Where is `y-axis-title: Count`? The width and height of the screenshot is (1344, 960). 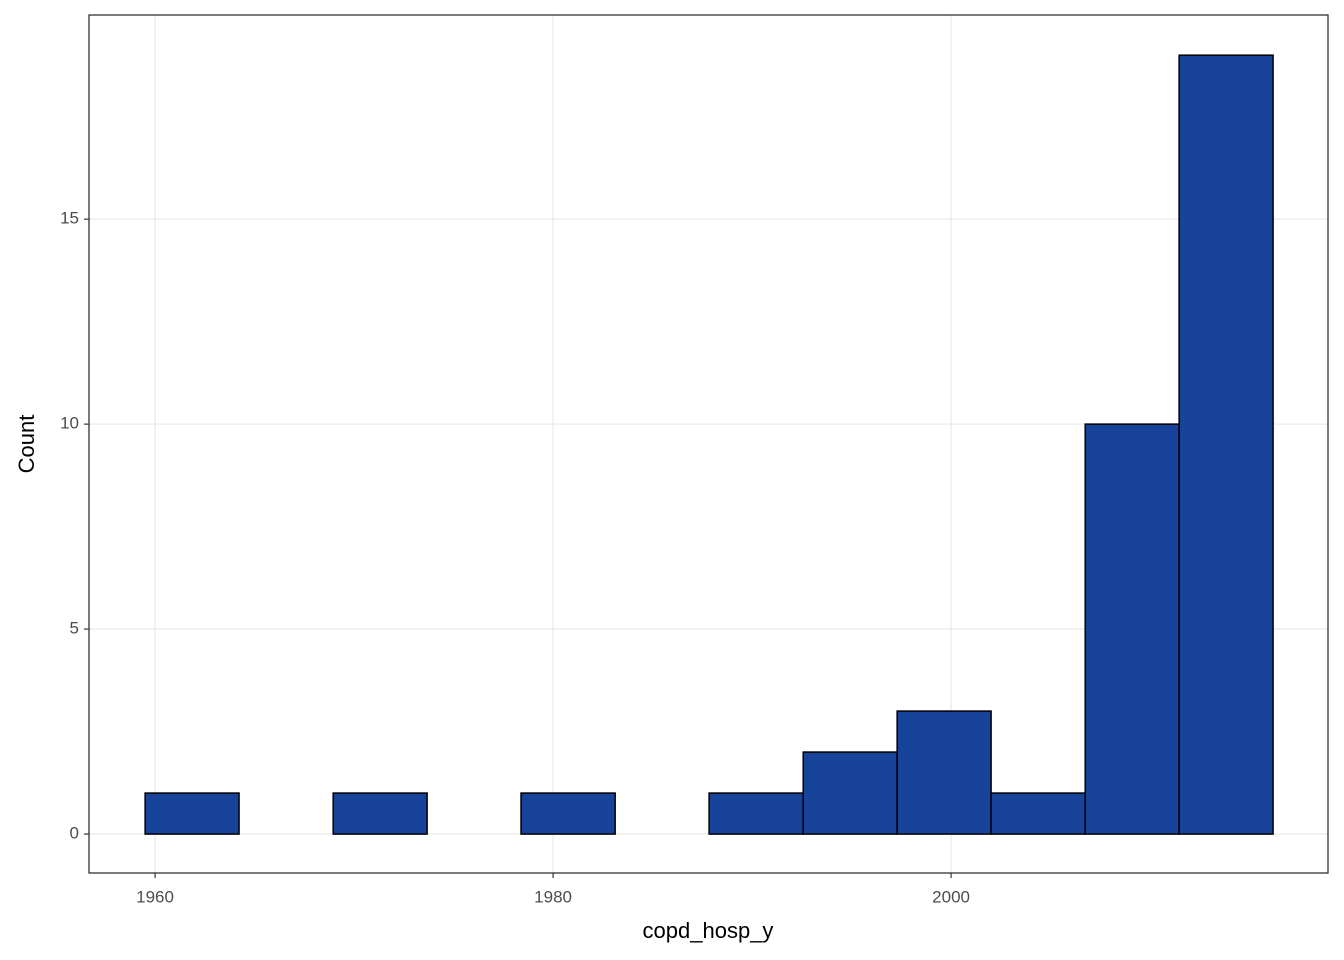 y-axis-title: Count is located at coordinates (26, 444).